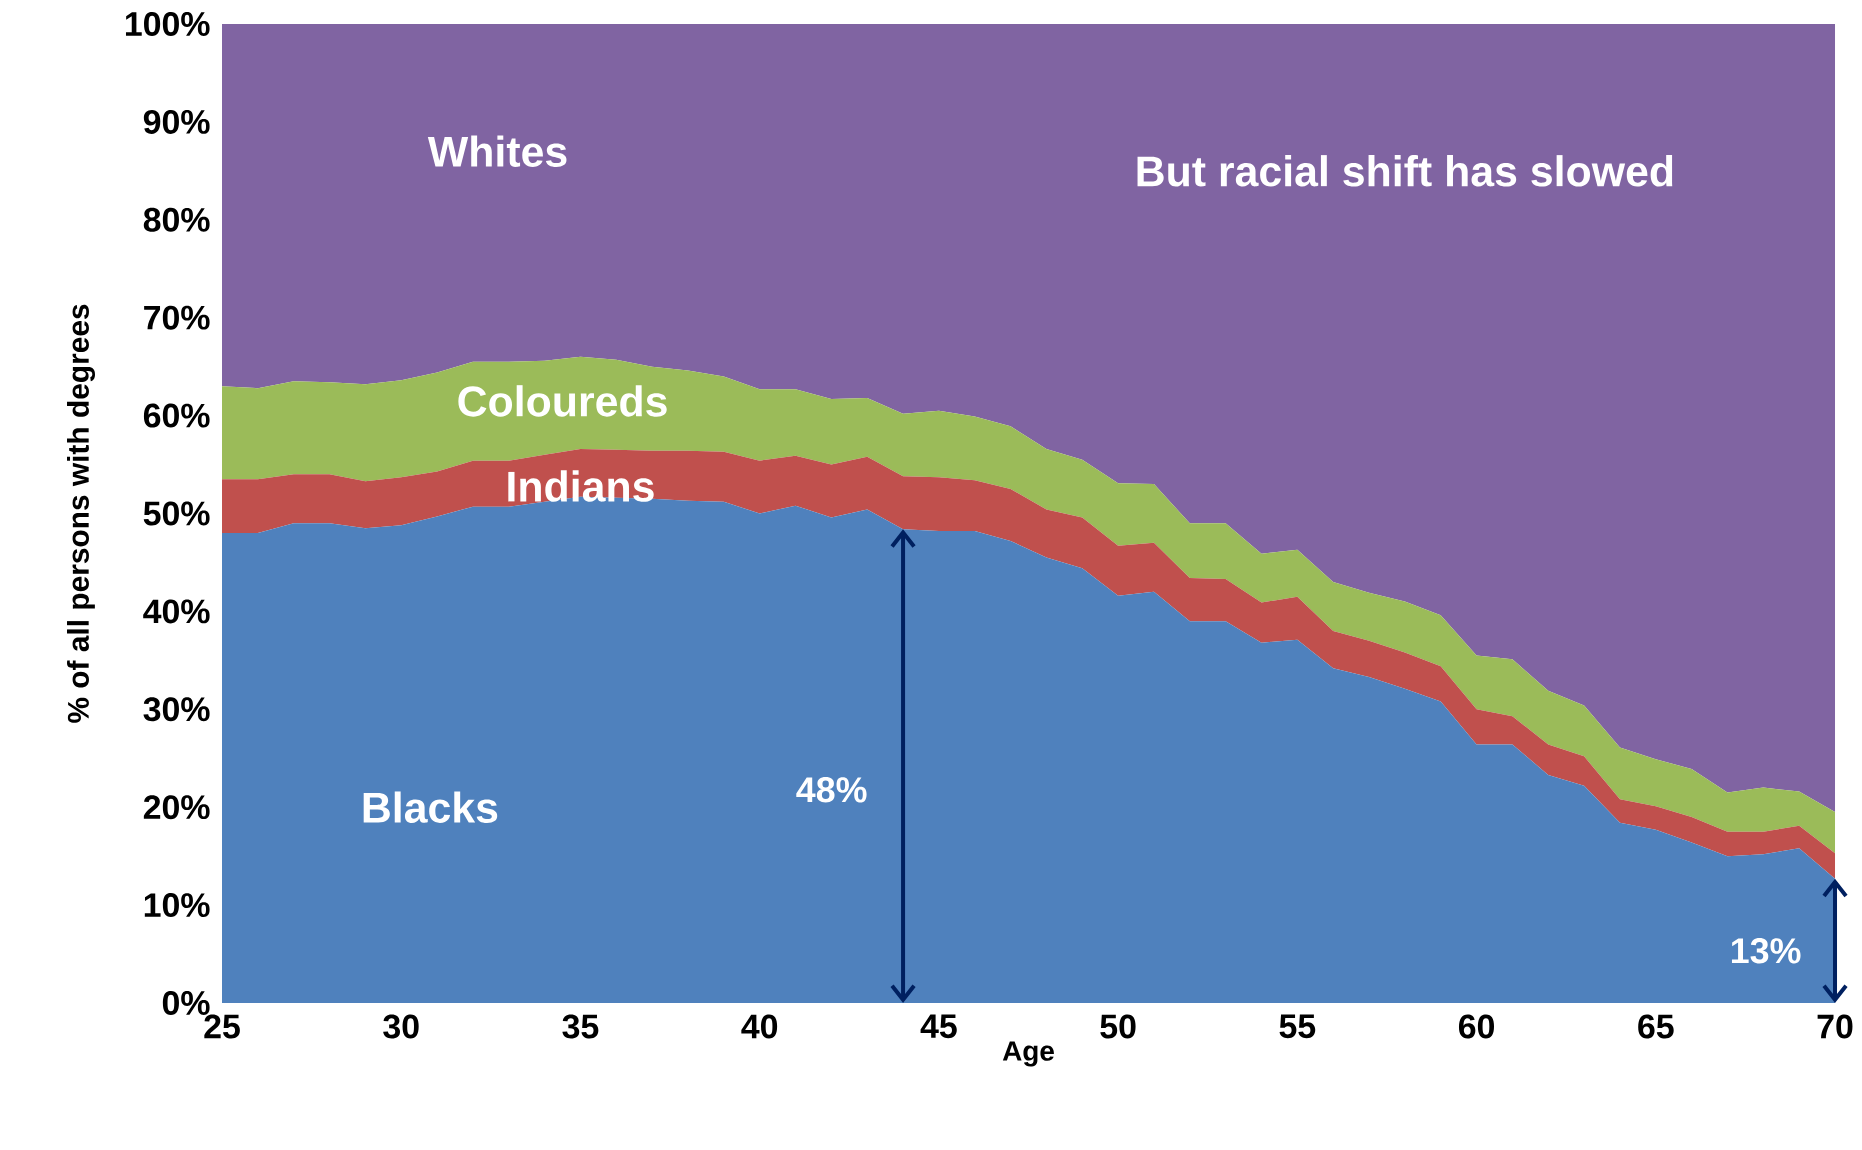 The width and height of the screenshot is (1862, 1150). I want to click on y-tick-label: 0%, so click(186, 1003).